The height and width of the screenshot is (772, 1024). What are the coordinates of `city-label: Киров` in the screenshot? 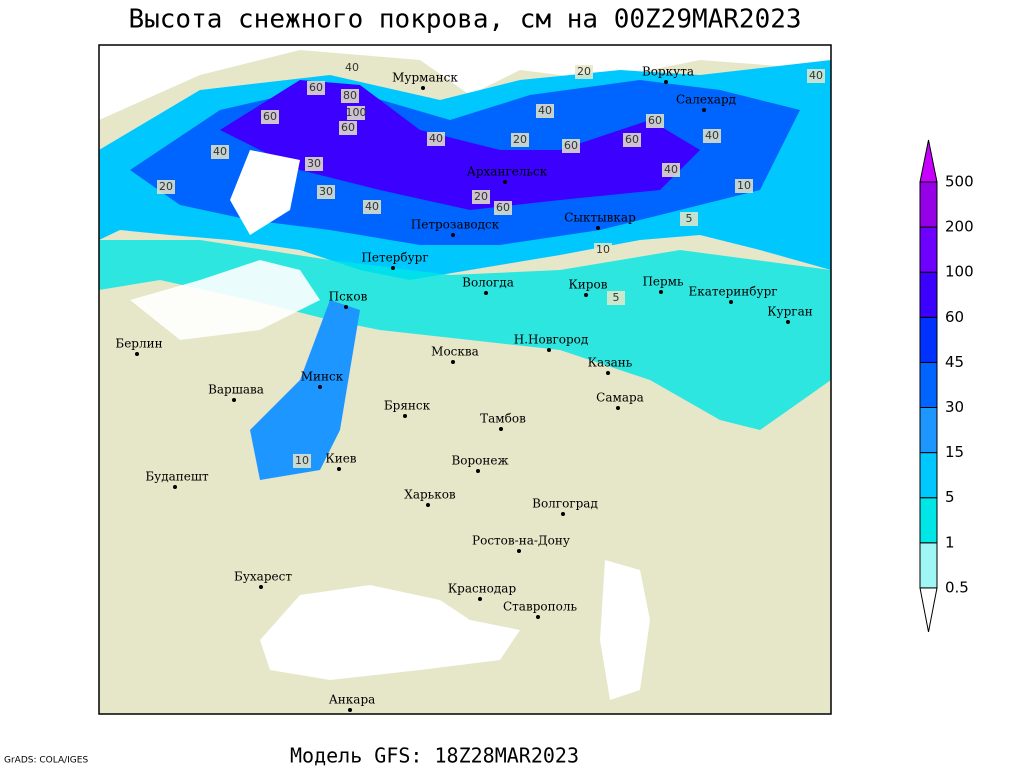 It's located at (588, 285).